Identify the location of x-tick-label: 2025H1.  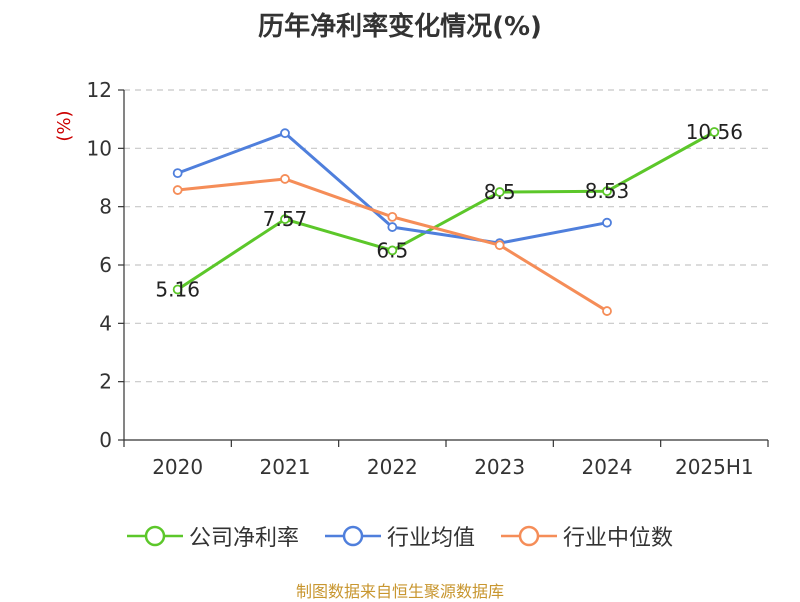
(714, 467).